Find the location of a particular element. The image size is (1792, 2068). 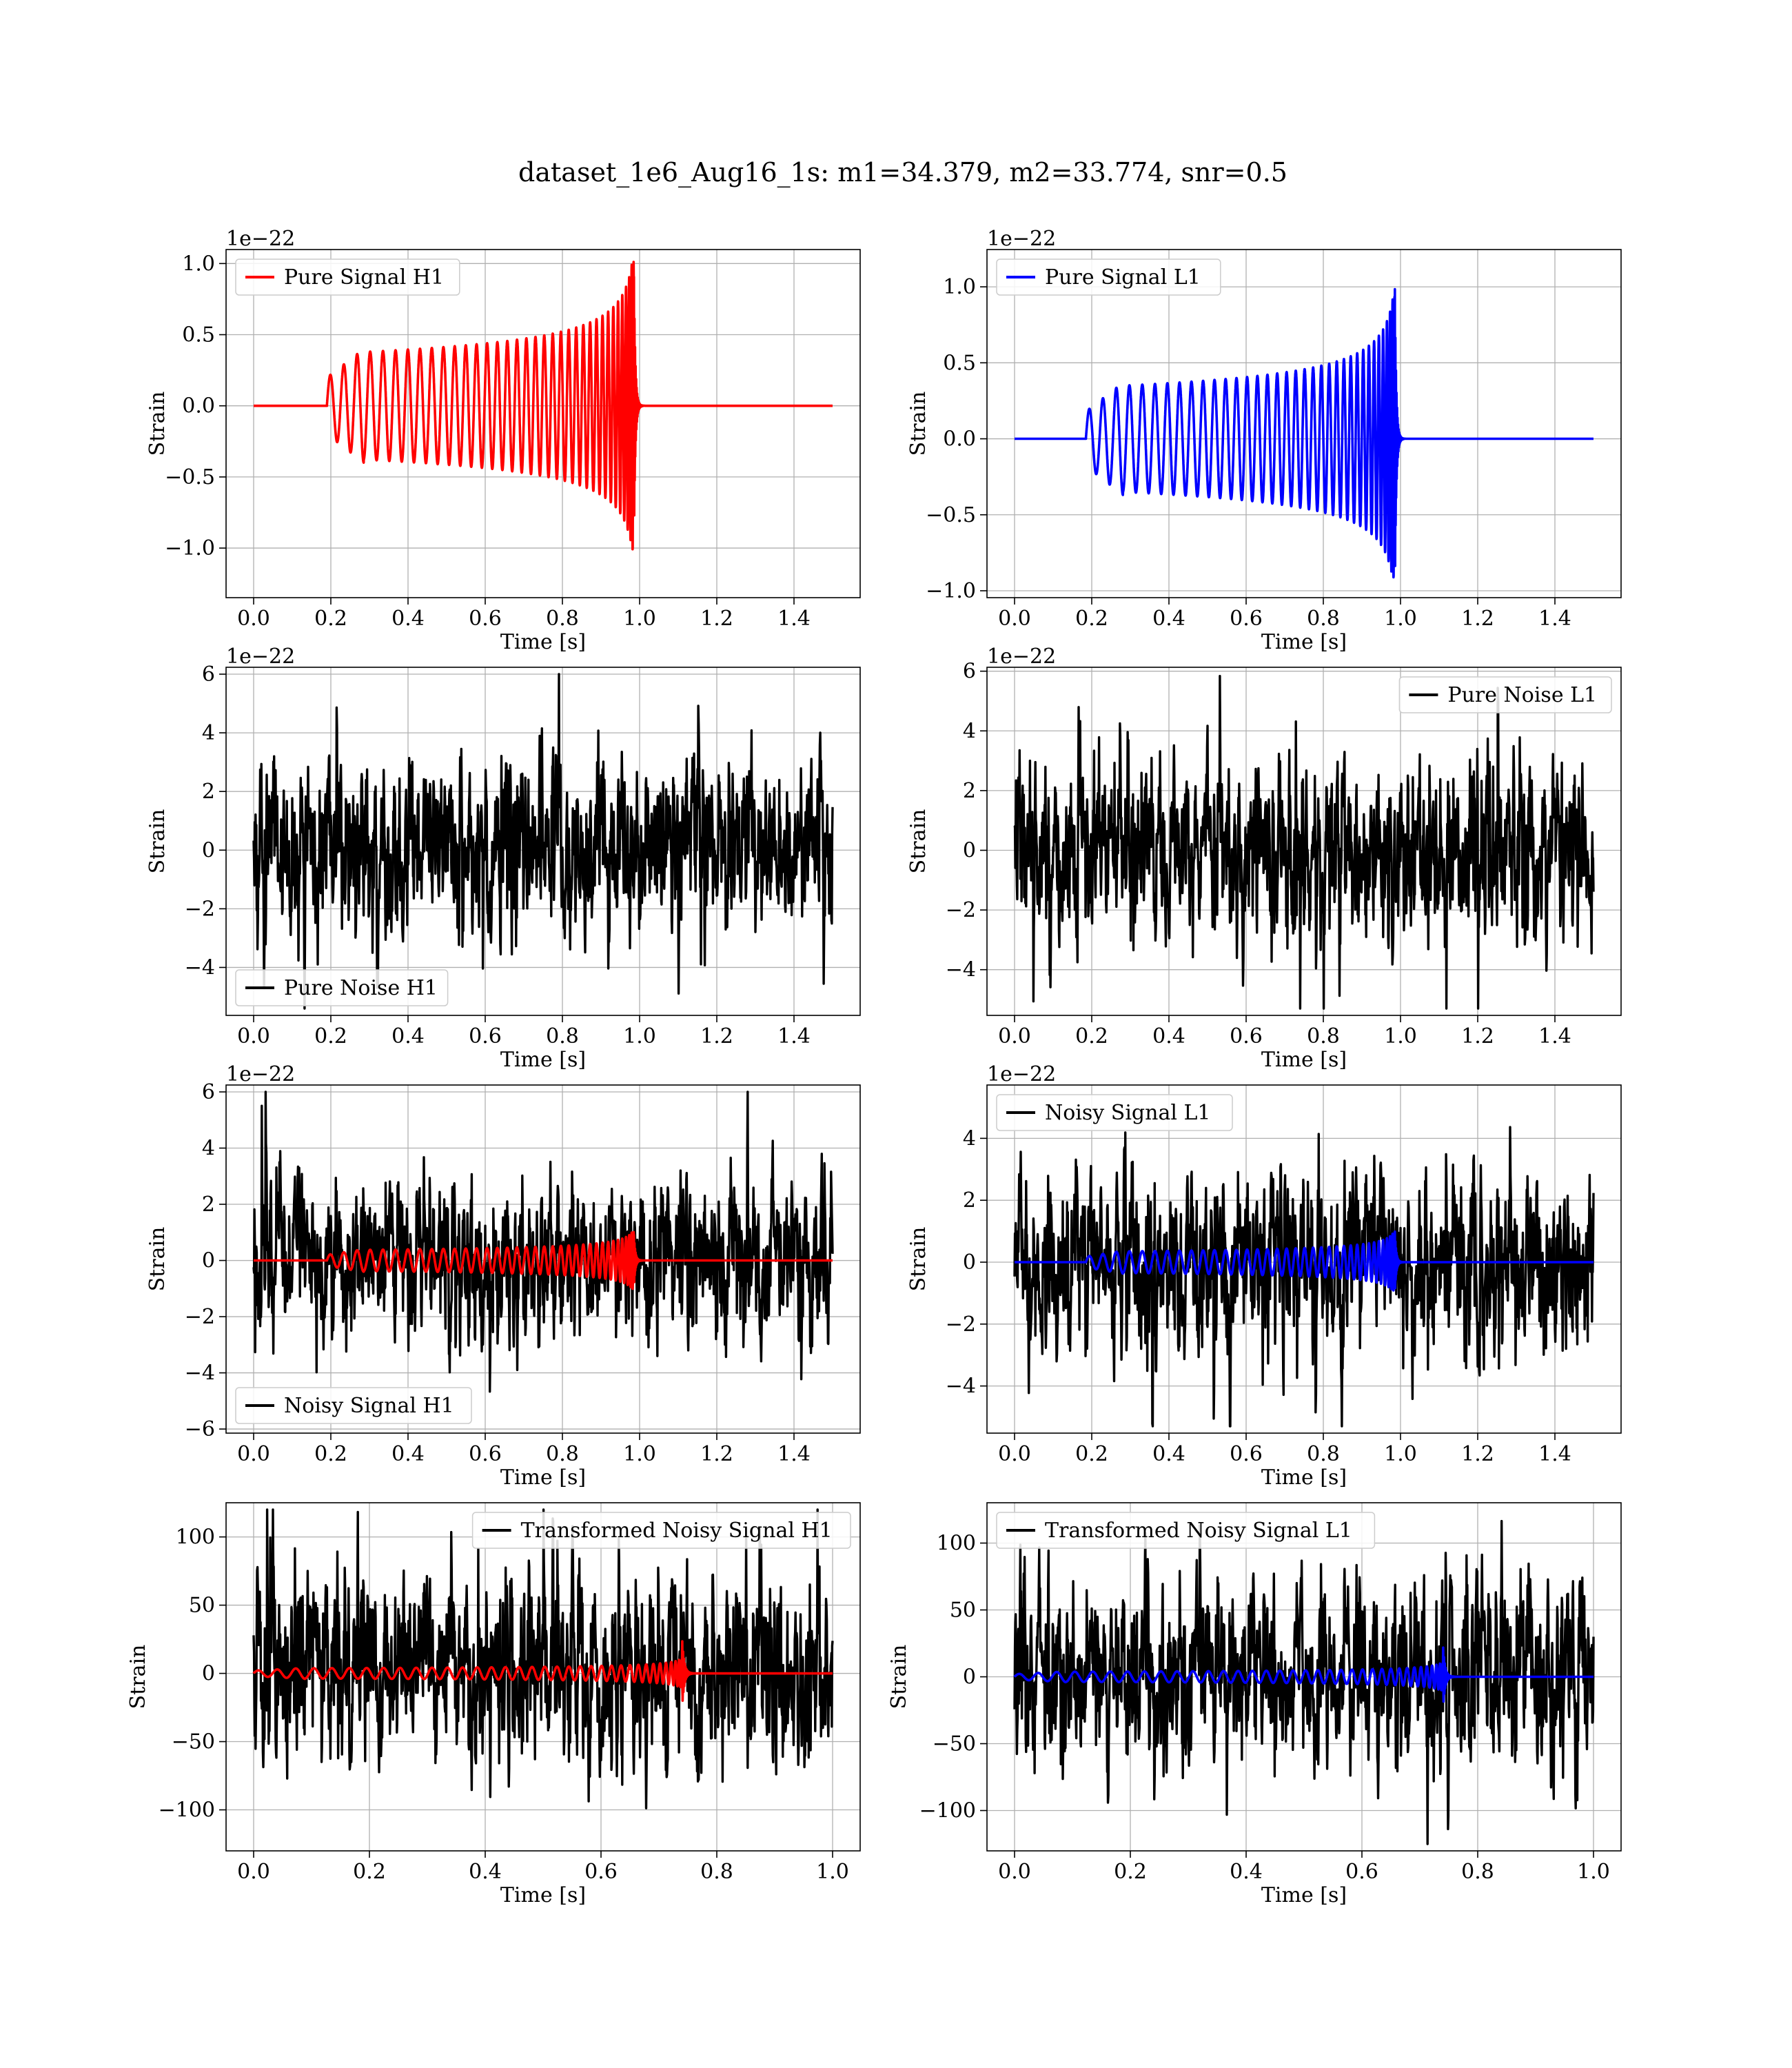

y-tick-label: 100 is located at coordinates (196, 1537).